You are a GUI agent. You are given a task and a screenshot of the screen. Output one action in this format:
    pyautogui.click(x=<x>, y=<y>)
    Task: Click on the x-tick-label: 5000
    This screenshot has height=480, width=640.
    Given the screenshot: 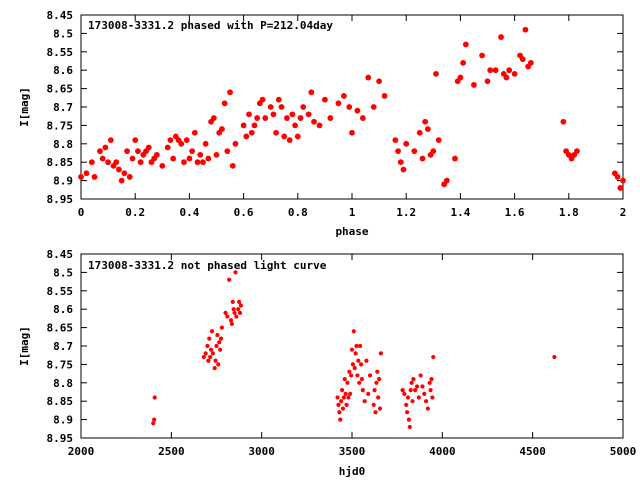 What is the action you would take?
    pyautogui.click(x=623, y=451)
    